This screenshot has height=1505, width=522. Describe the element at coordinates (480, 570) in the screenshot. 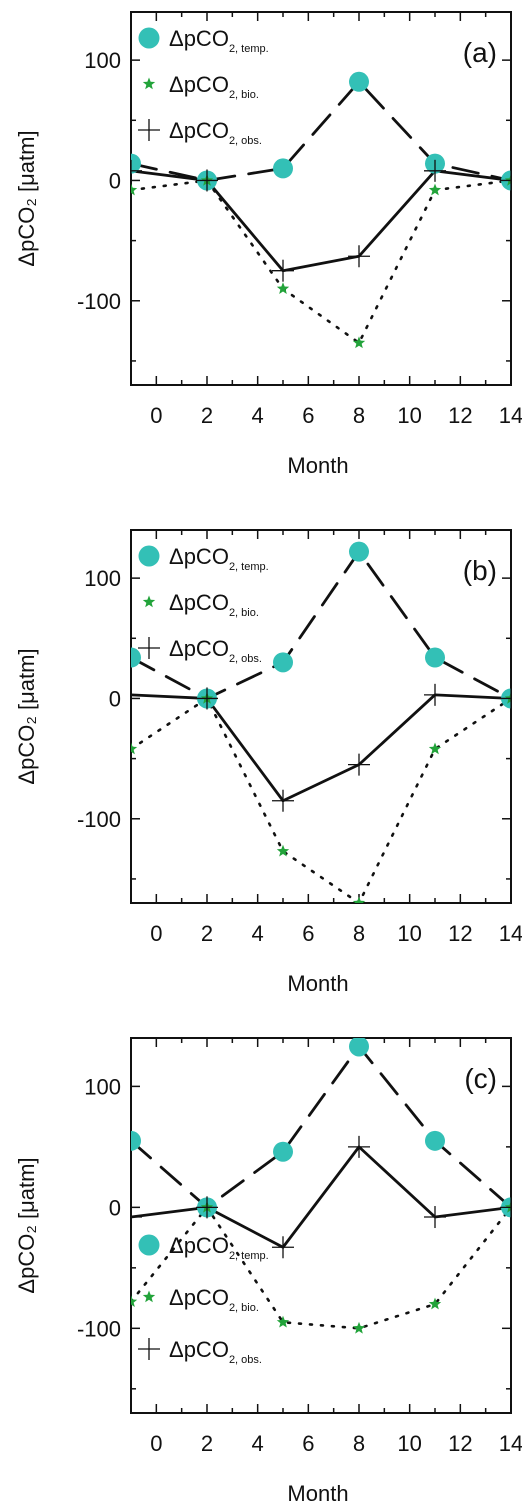

I see `panel-label: (b)` at that location.